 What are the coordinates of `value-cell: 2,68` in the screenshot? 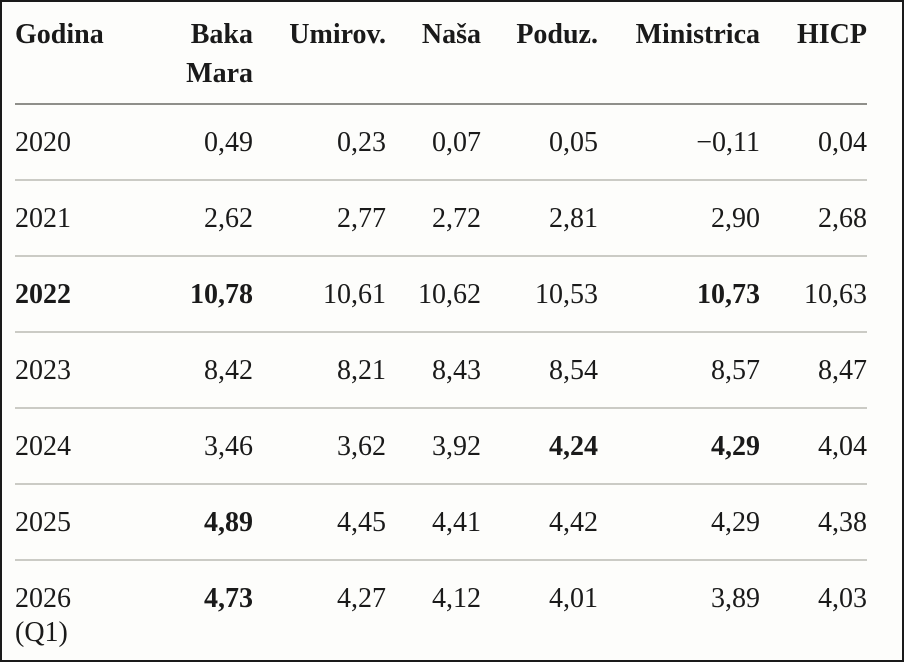 It's located at (813, 218).